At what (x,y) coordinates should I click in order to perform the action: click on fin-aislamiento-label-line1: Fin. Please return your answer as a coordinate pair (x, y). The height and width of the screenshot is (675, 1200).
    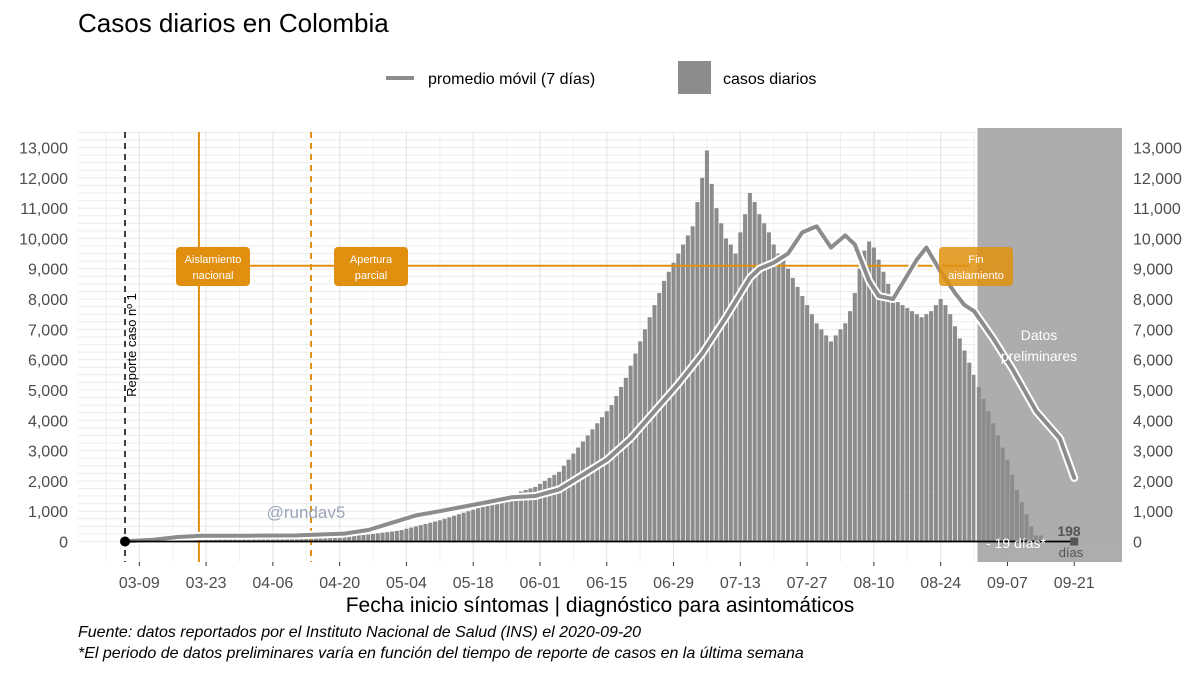
    Looking at the image, I should click on (975, 260).